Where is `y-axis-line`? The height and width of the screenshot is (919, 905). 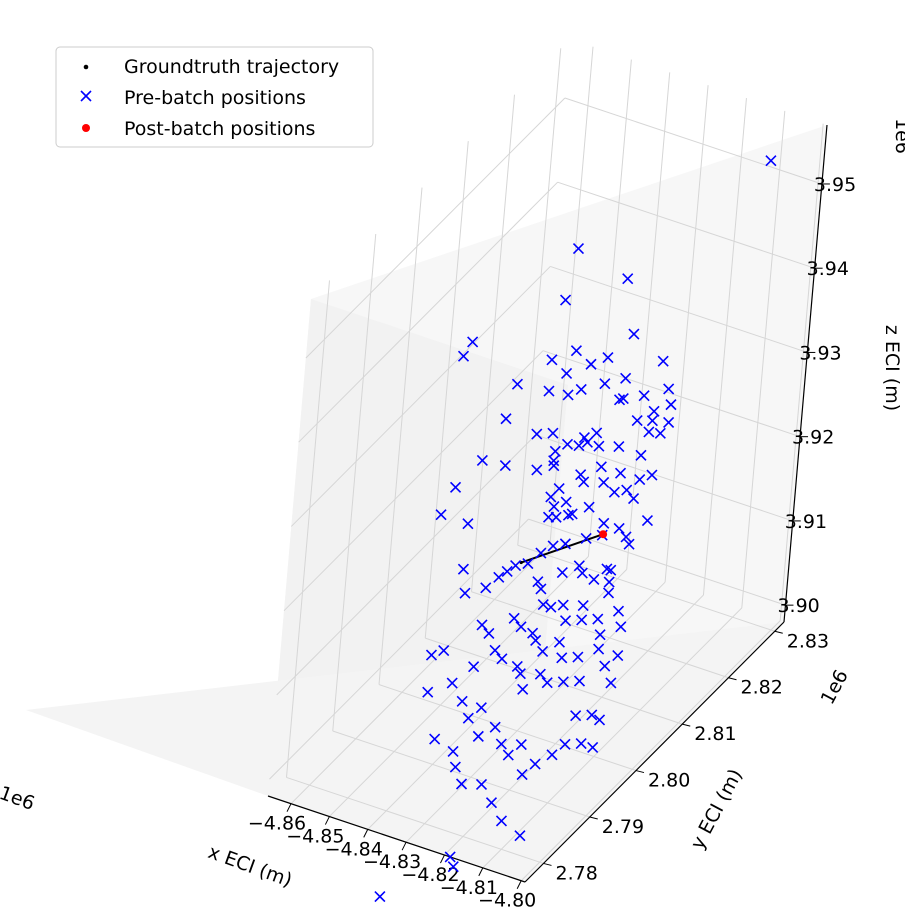 y-axis-line is located at coordinates (654, 752).